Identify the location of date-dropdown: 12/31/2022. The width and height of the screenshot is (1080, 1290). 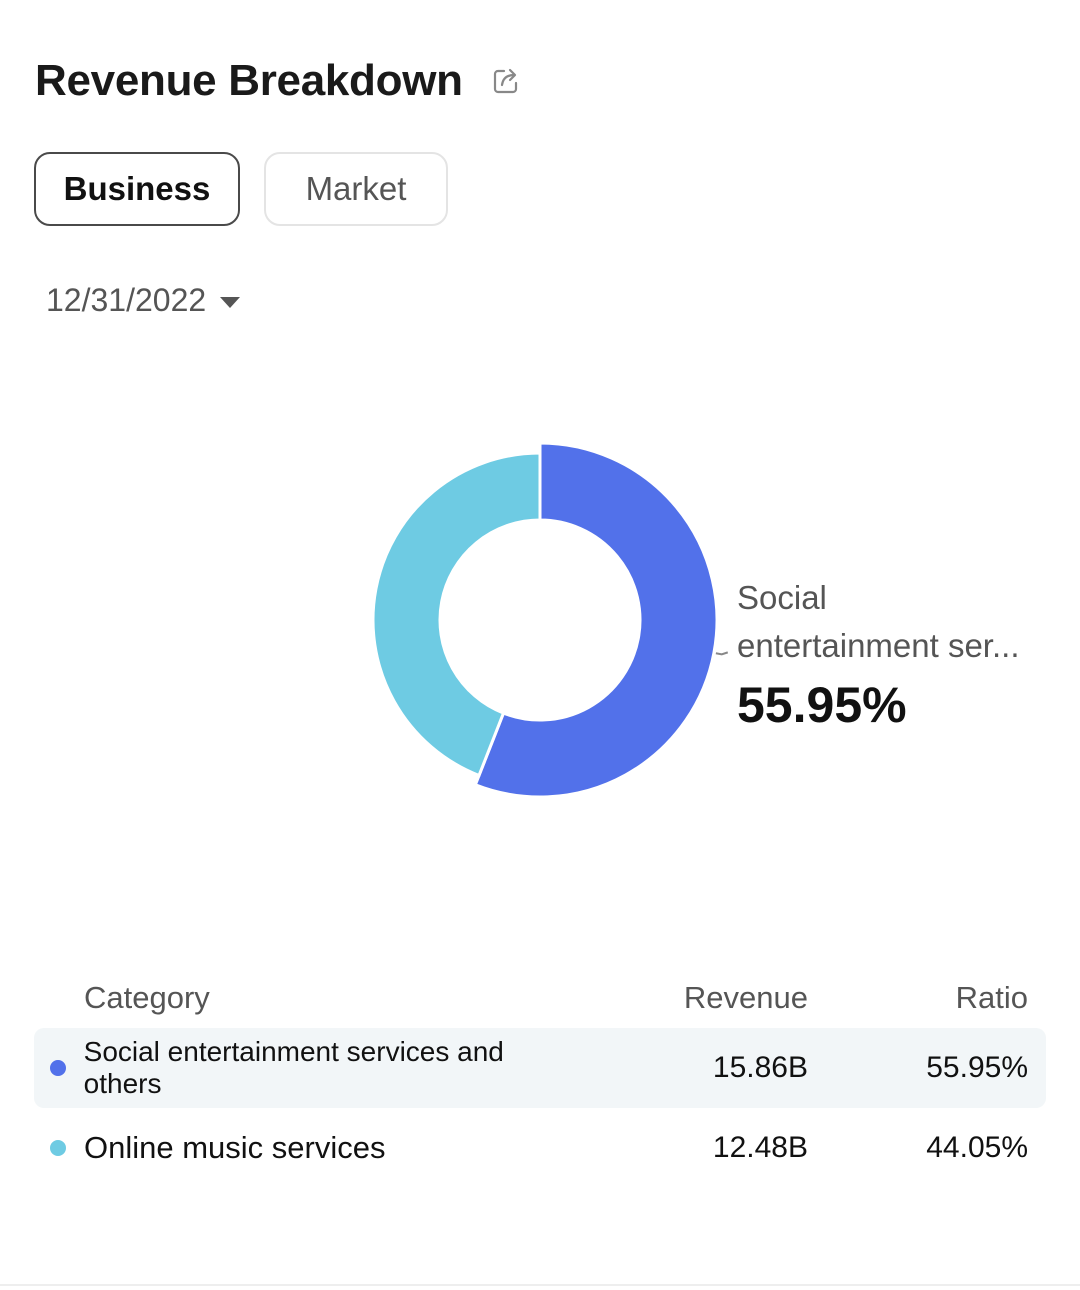
(143, 300).